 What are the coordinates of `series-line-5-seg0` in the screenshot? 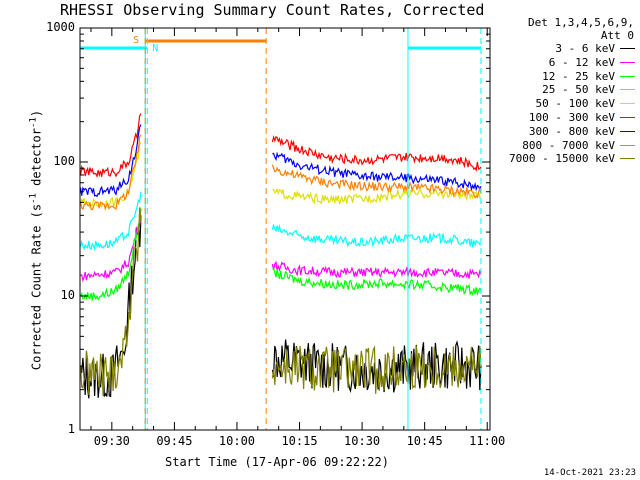 It's located at (111, 146).